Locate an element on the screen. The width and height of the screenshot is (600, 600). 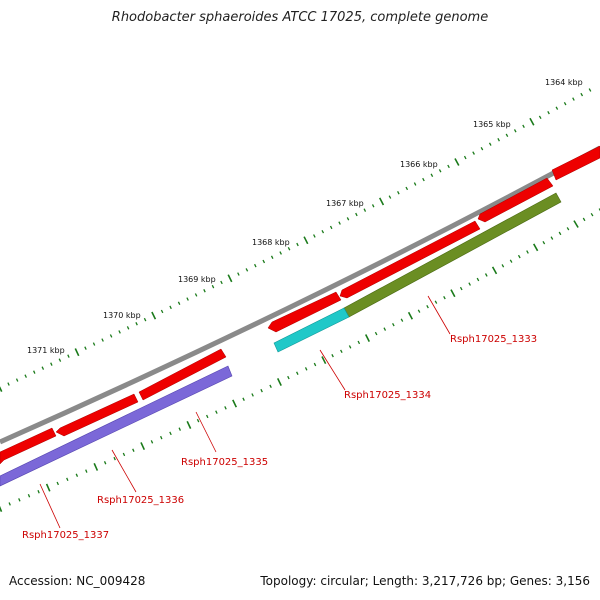
accession-text: Accession: NC_009428 is located at coordinates (77, 581).